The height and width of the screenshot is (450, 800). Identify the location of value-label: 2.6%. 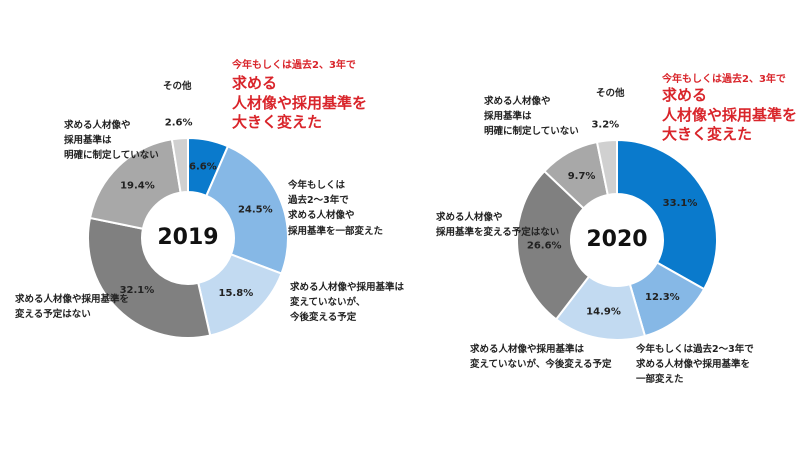
(179, 122).